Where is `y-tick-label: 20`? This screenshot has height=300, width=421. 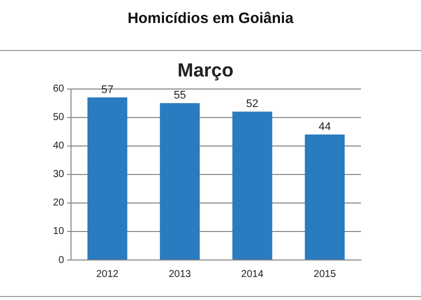 y-tick-label: 20 is located at coordinates (59, 203).